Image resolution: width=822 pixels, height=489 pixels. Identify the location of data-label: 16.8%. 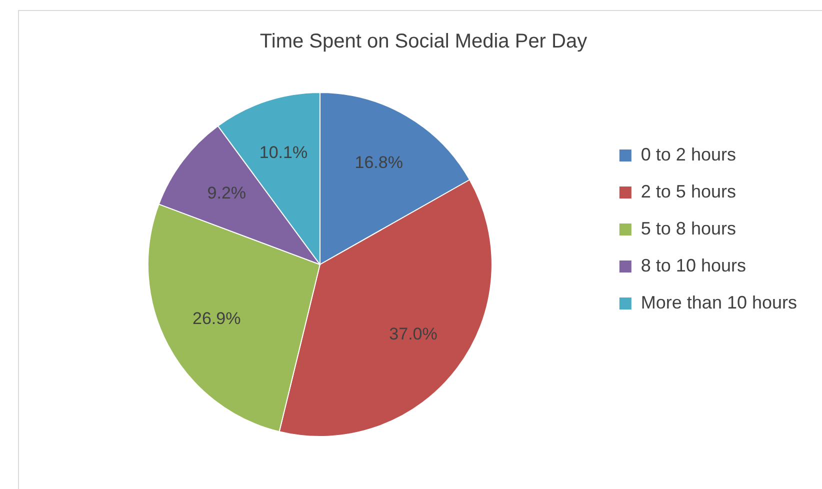
(378, 162).